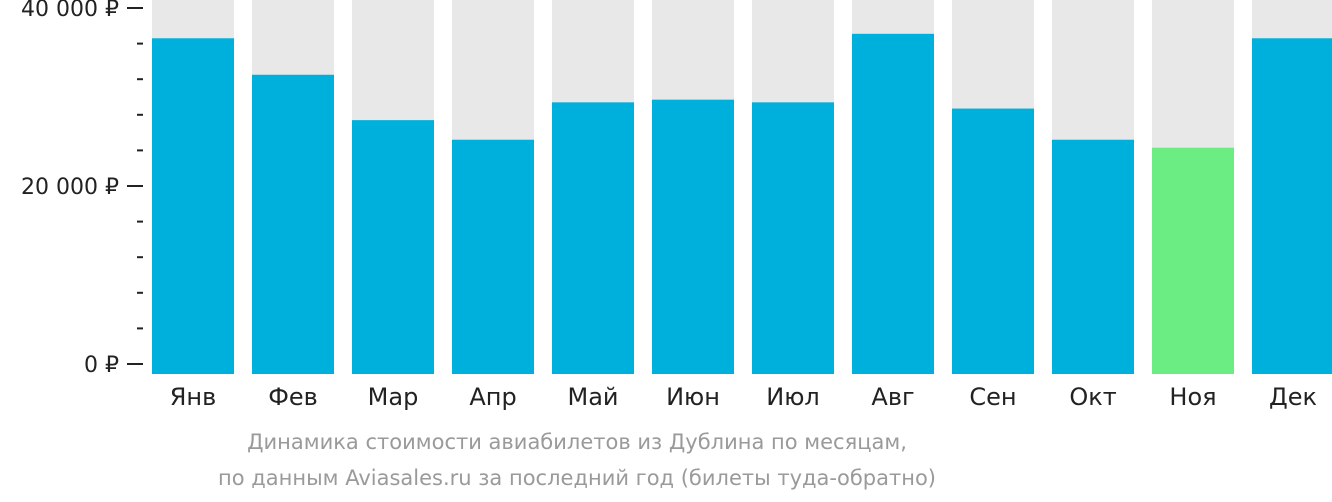  Describe the element at coordinates (592, 397) in the screenshot. I see `x-tick-label: Май` at that location.